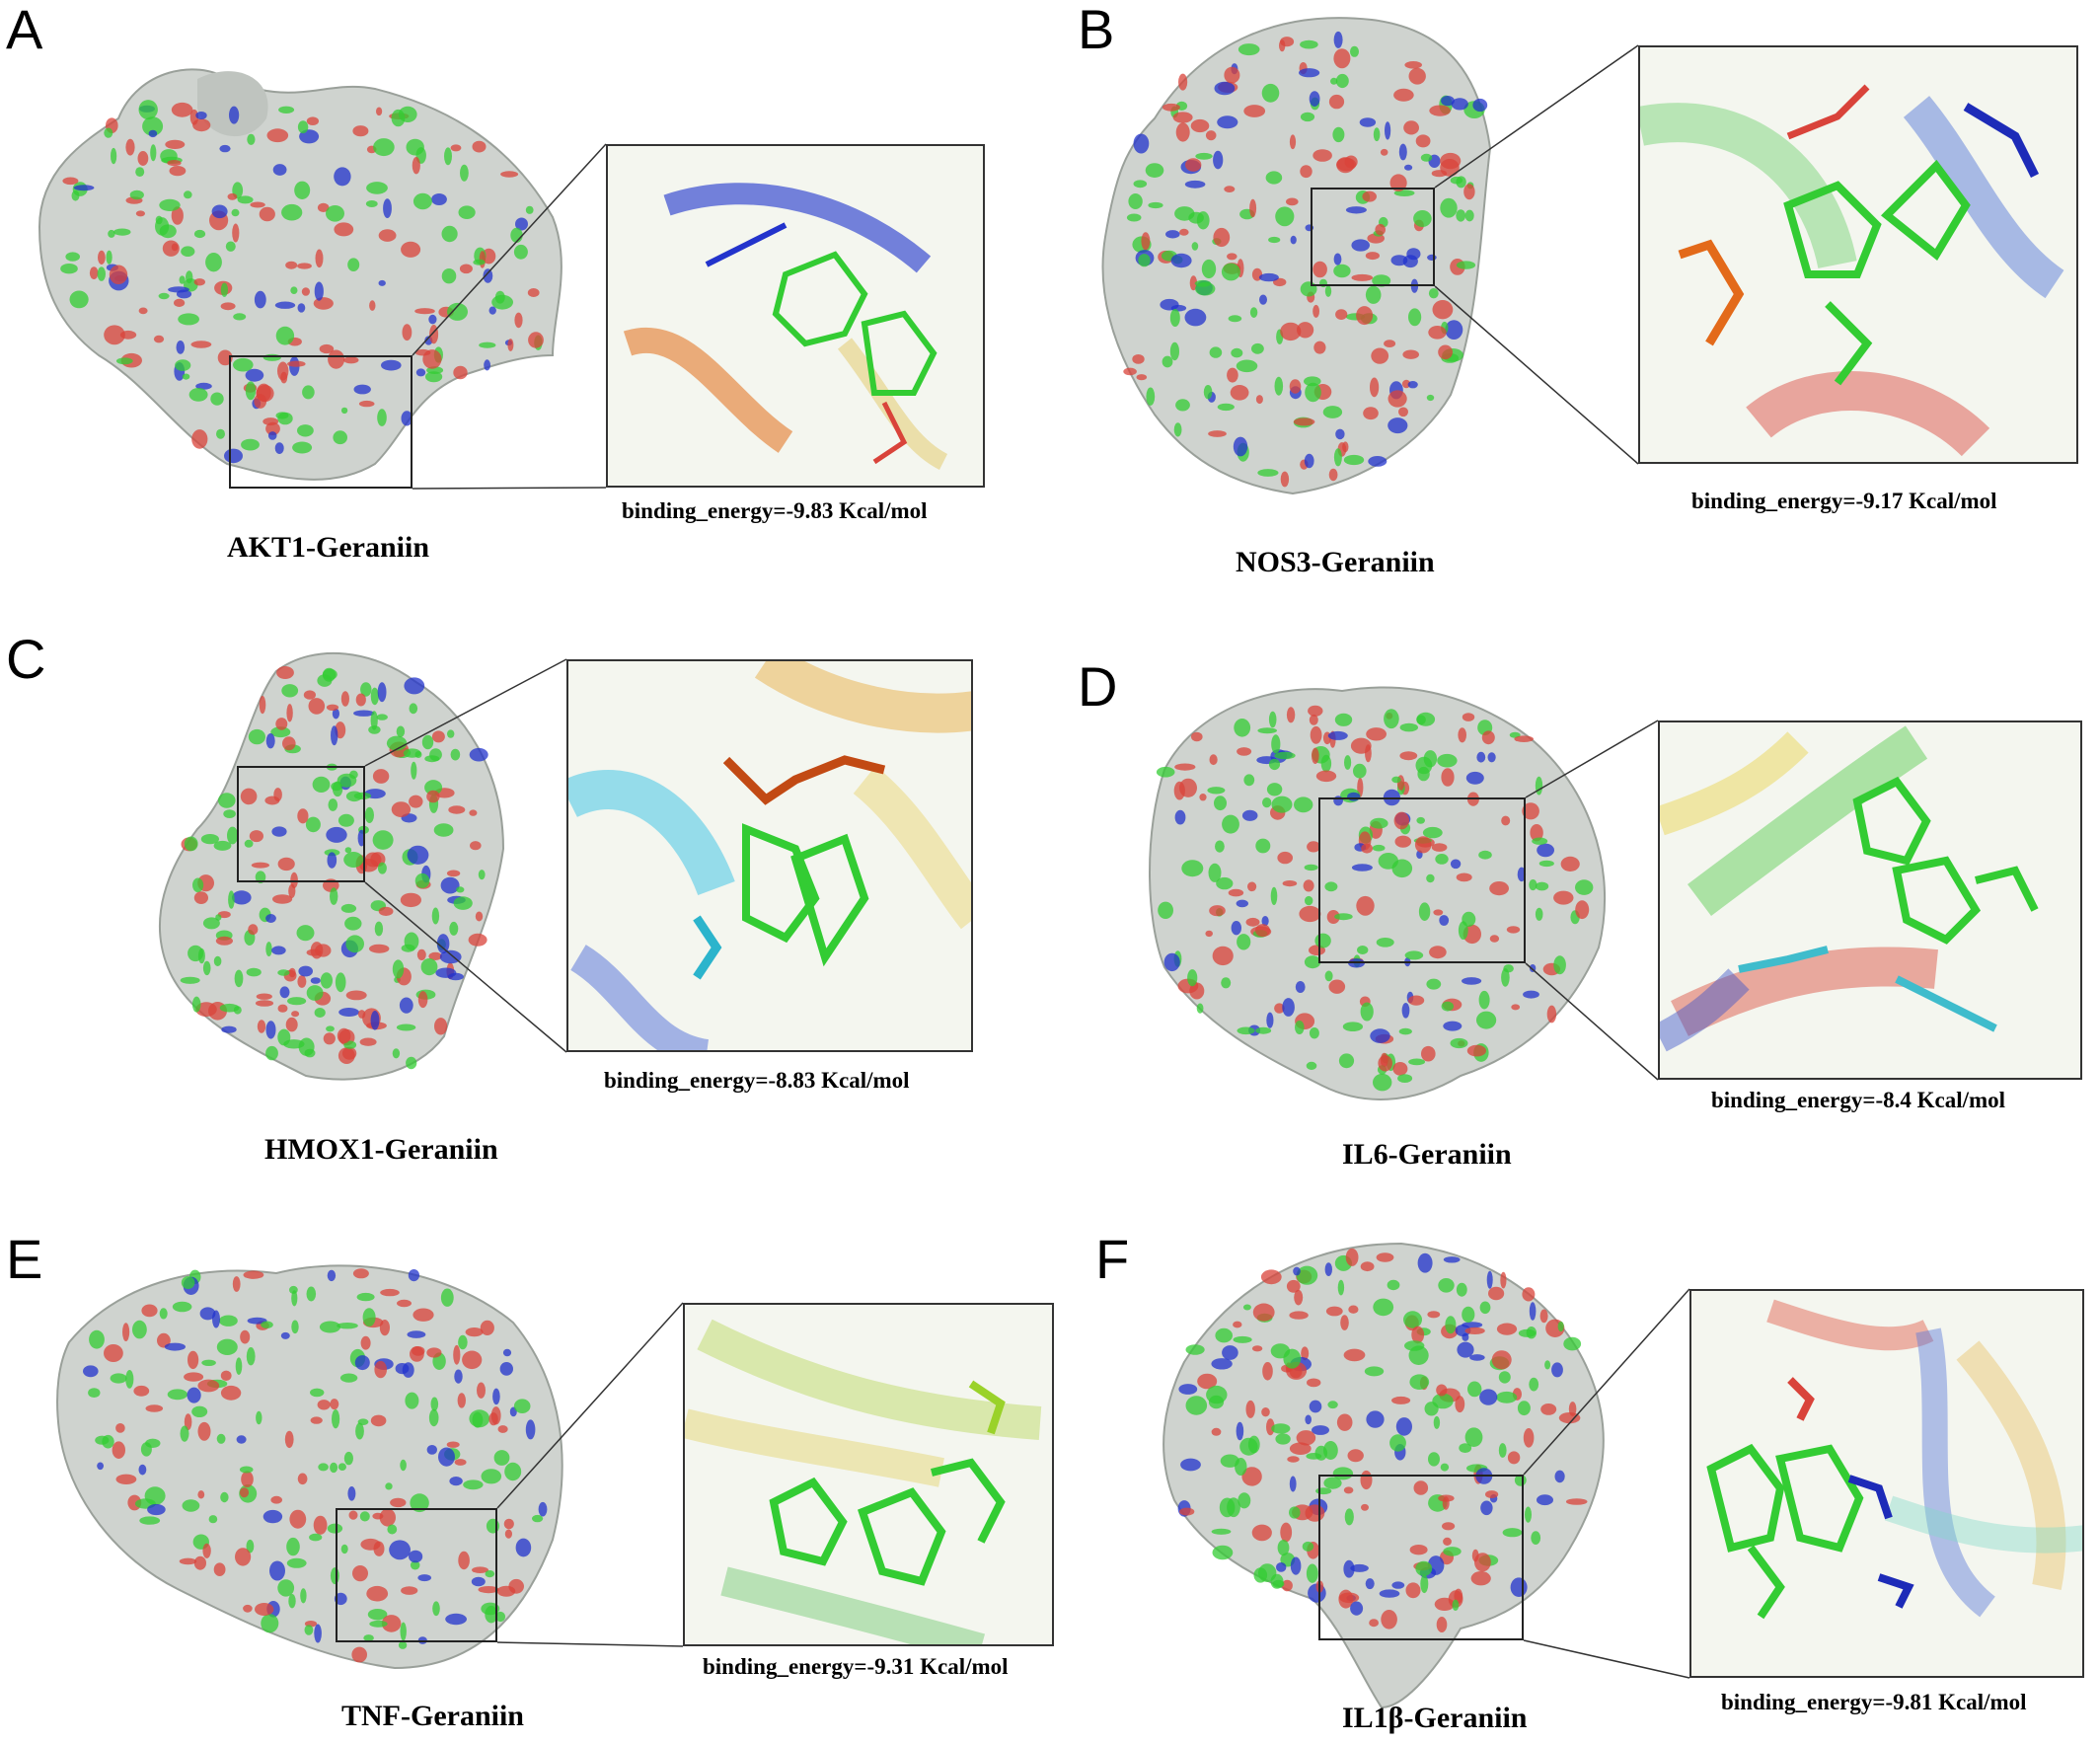 This screenshot has width=2100, height=1744. Describe the element at coordinates (1421, 1557) in the screenshot. I see `panel-f-selection-box` at that location.